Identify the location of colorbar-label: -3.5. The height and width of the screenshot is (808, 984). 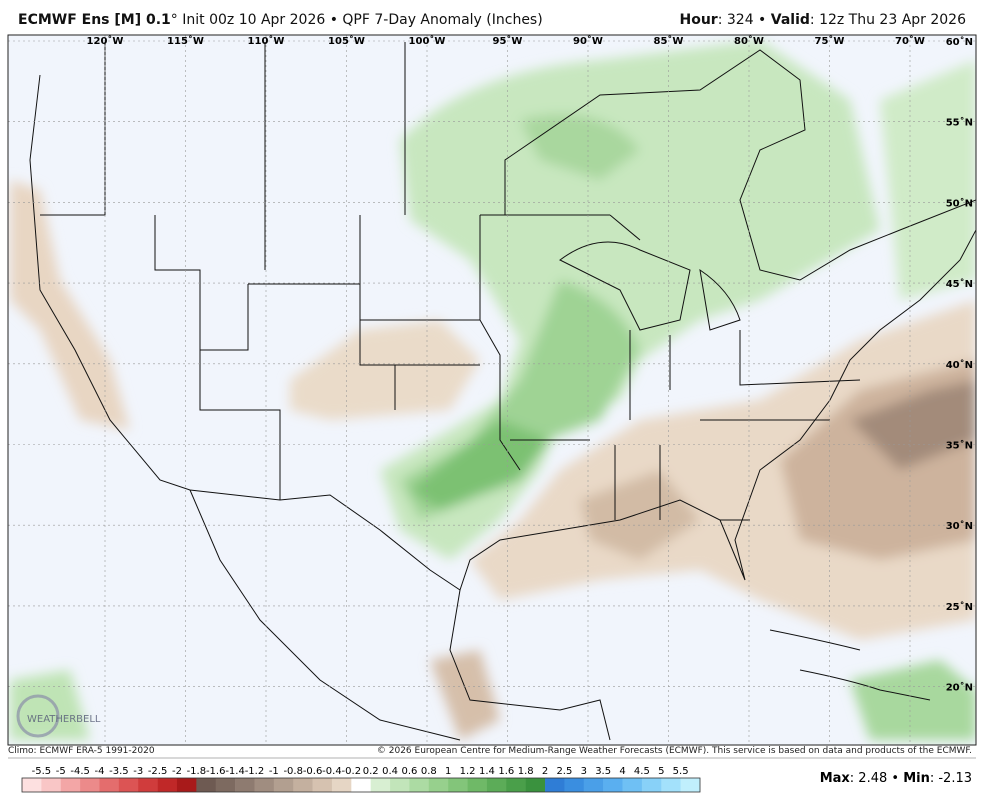
(119, 771).